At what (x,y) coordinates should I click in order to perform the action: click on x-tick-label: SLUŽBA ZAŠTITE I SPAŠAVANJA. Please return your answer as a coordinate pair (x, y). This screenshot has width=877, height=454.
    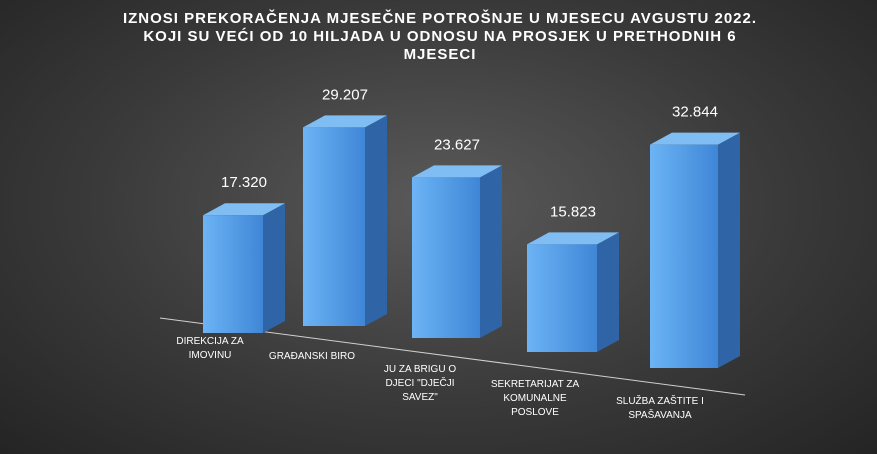
    Looking at the image, I should click on (660, 408).